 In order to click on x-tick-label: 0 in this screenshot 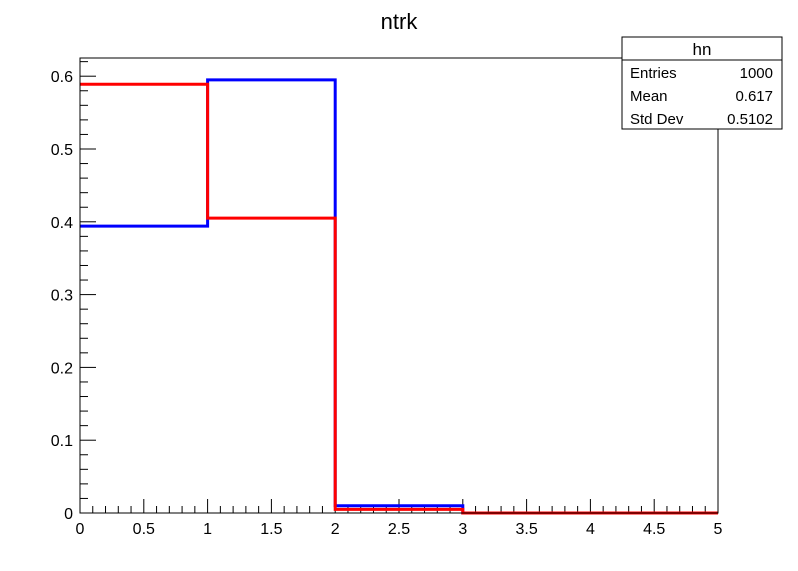, I will do `click(80, 529)`.